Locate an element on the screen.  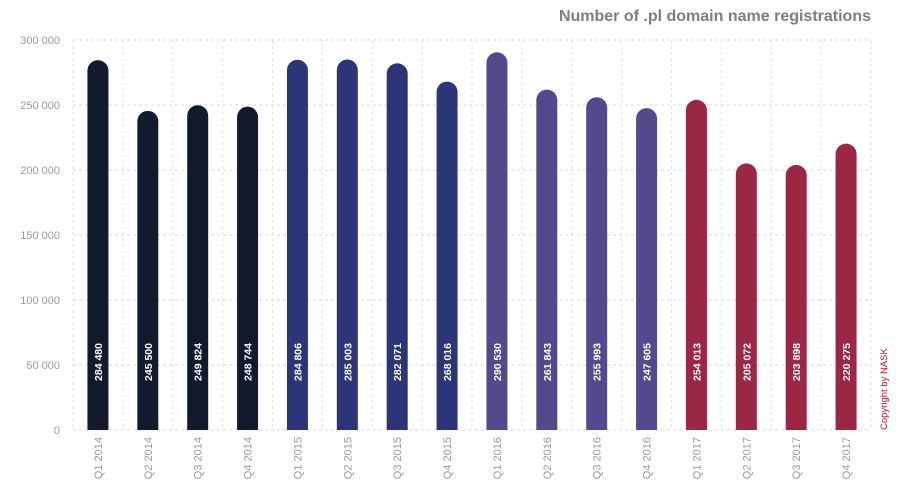
x-tick-label: Q1 2016 is located at coordinates (498, 458).